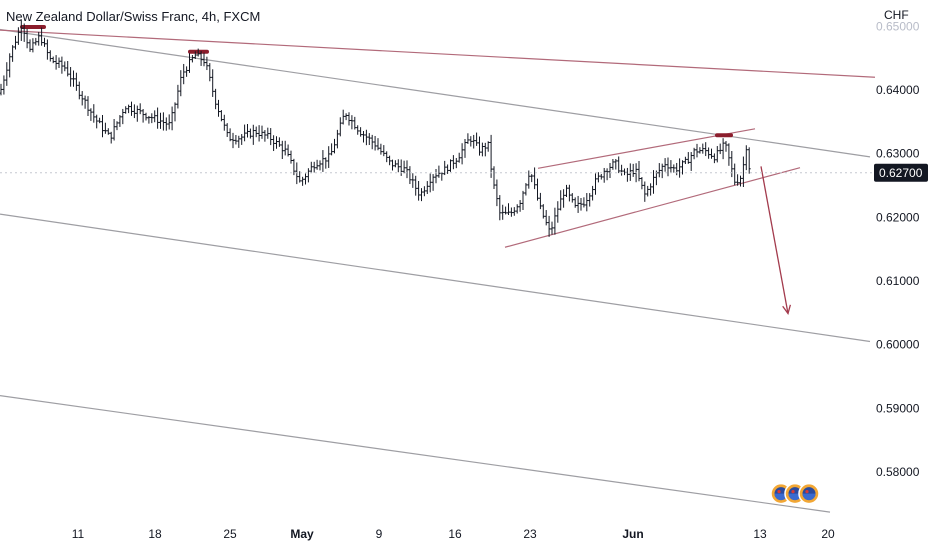  I want to click on economic-event-icon, so click(809, 493).